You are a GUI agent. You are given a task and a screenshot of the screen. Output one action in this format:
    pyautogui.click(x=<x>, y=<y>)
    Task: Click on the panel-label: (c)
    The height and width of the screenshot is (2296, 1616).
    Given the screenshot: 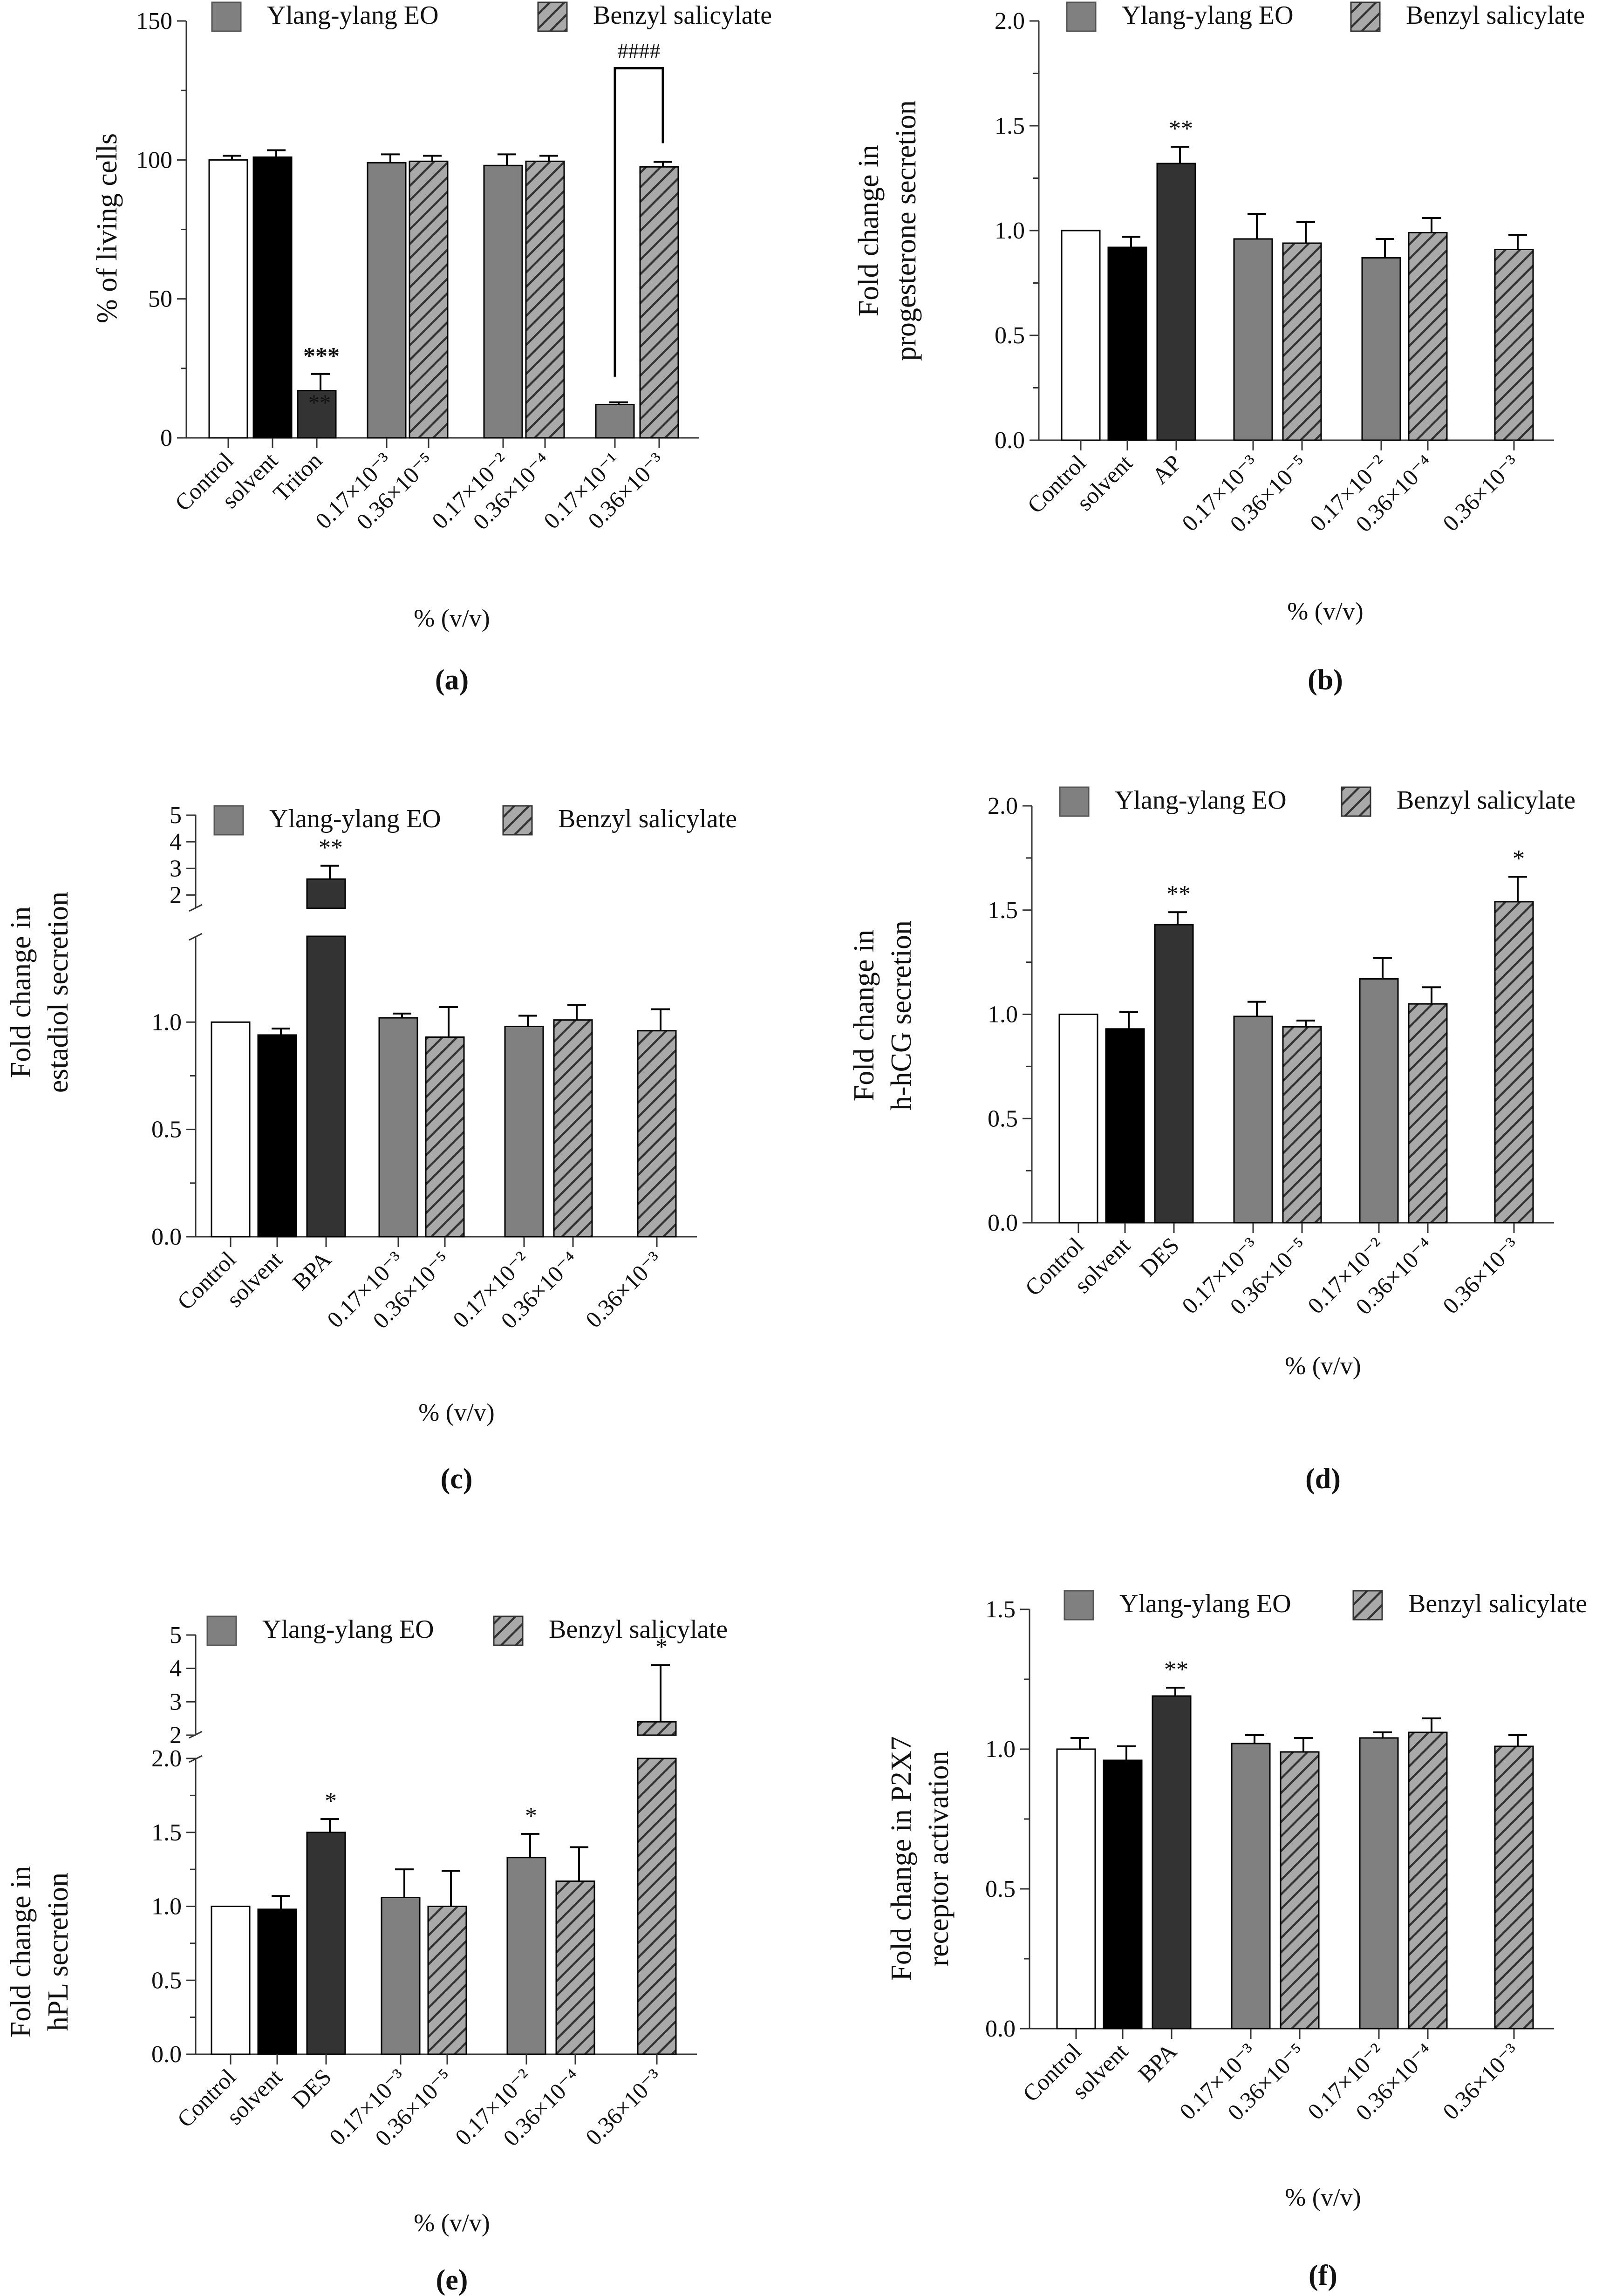 What is the action you would take?
    pyautogui.click(x=457, y=1479)
    